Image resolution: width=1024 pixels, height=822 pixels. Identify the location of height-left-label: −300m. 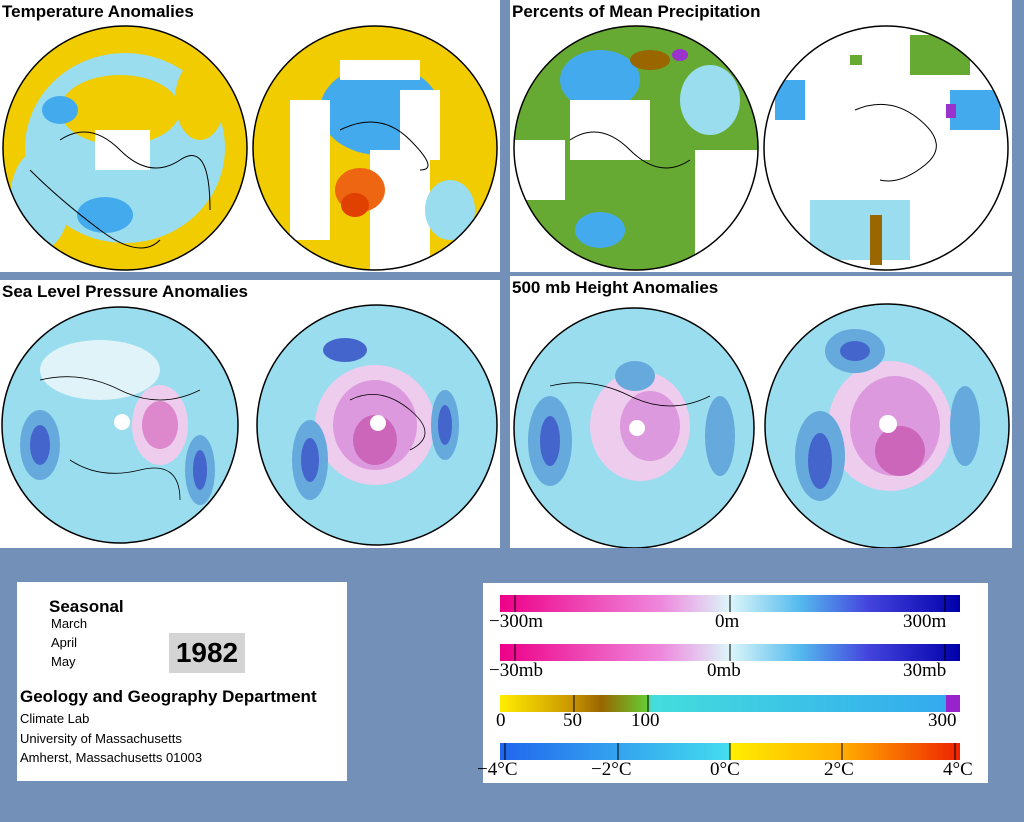
(516, 621).